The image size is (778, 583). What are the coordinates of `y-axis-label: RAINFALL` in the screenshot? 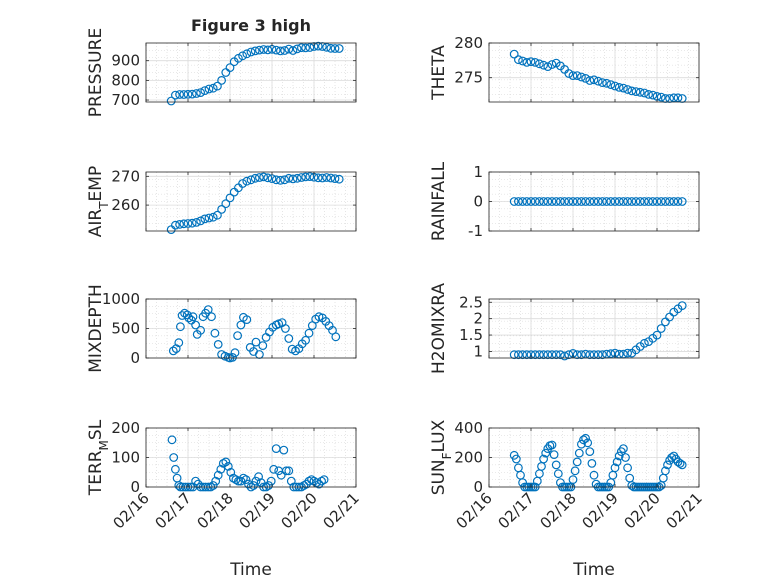 It's located at (439, 201).